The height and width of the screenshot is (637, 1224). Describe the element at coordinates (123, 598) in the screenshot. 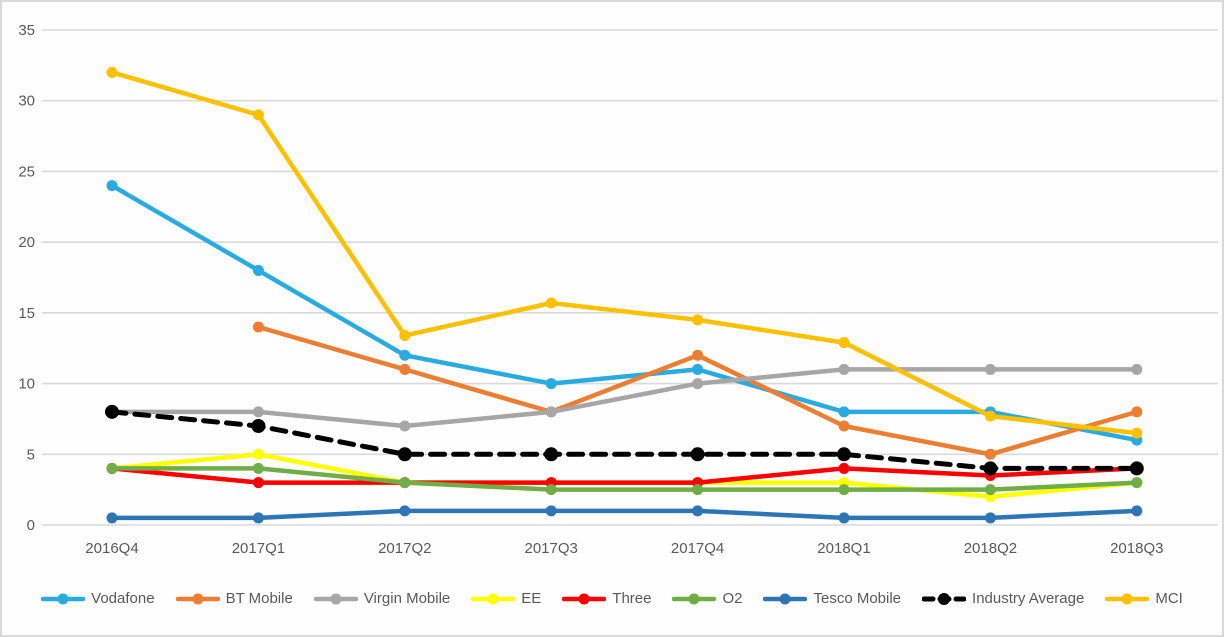

I see `legend-label: Vodafone` at that location.